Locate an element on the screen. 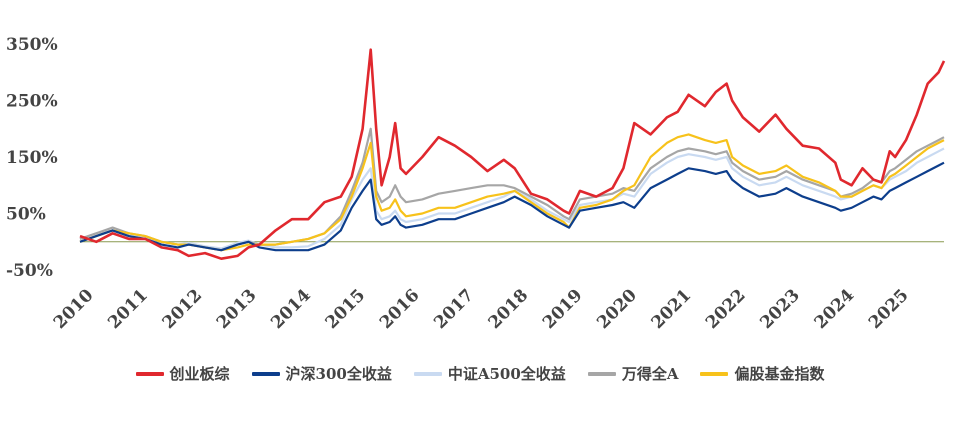 Image resolution: width=960 pixels, height=439 pixels. y-axis: 350% 250% 150% 50% -50% is located at coordinates (32, 158).